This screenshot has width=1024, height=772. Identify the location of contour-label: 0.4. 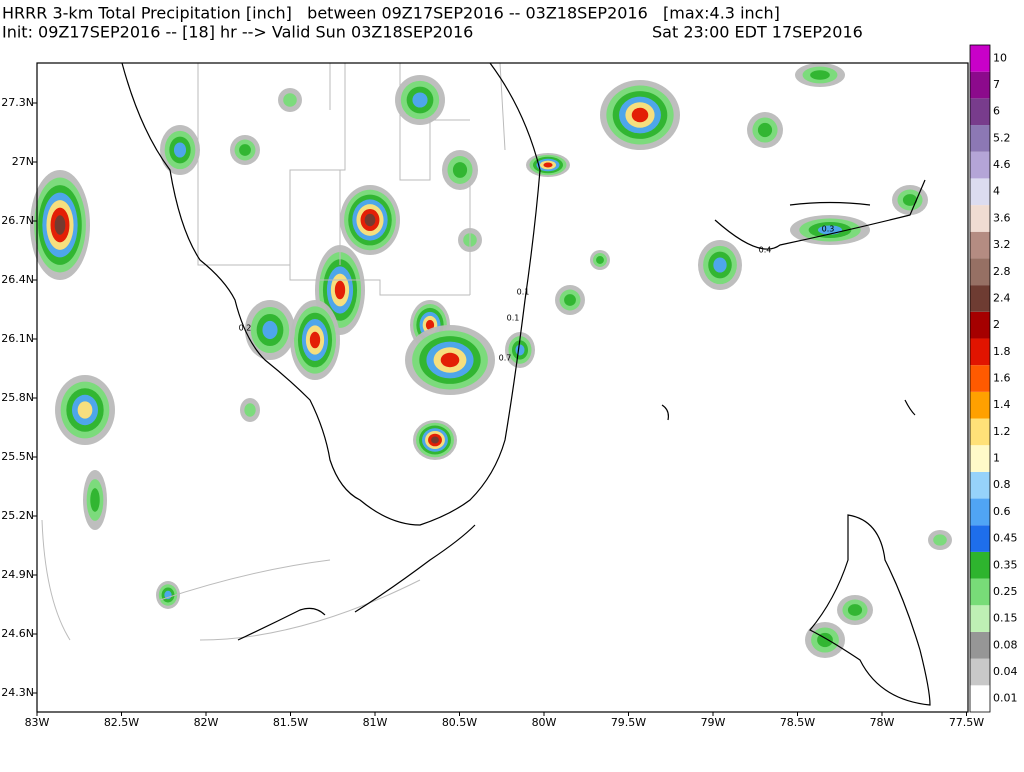
(765, 250).